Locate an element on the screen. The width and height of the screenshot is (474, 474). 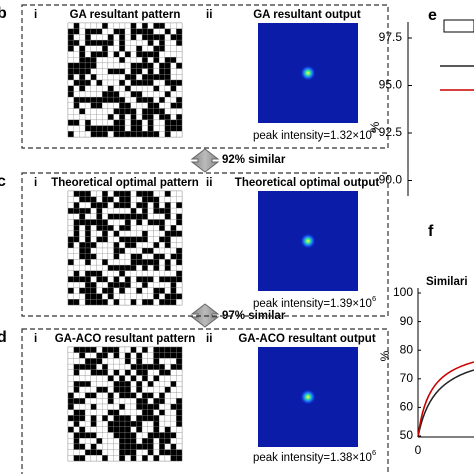
curve is located at coordinates (445, 403).